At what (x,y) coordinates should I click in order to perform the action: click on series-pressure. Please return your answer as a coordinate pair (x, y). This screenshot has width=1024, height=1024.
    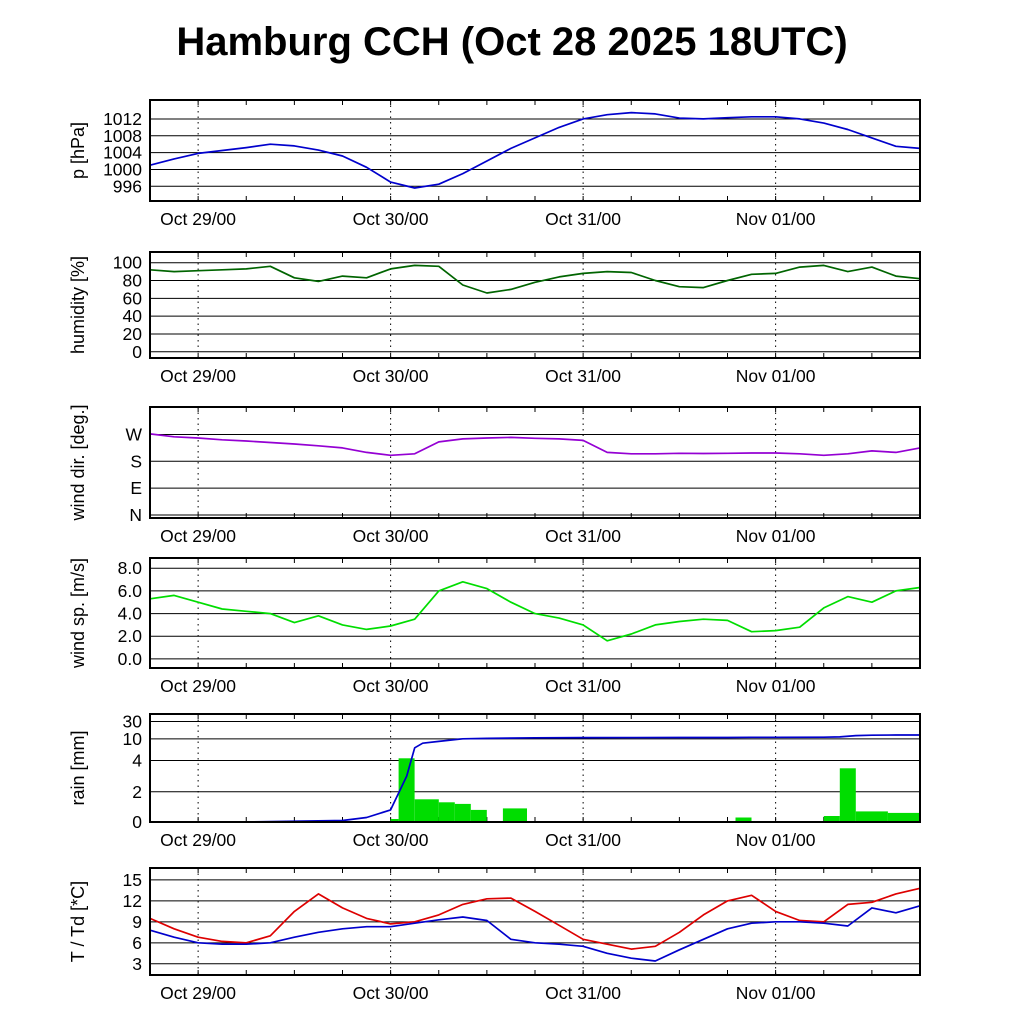
    Looking at the image, I should click on (535, 150).